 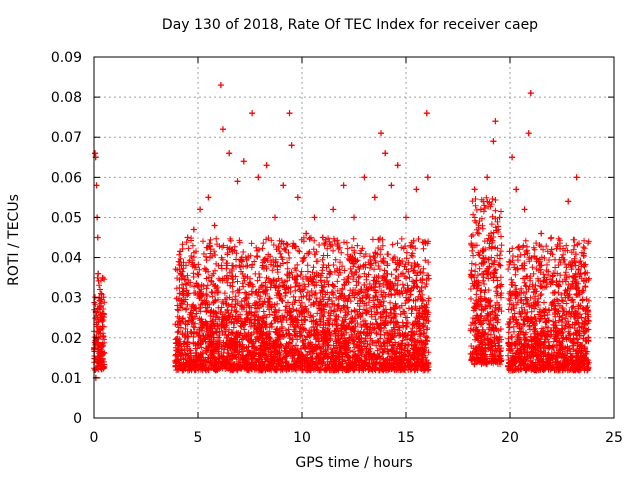 I want to click on x-axis-label: GPS time / hours, so click(x=354, y=463).